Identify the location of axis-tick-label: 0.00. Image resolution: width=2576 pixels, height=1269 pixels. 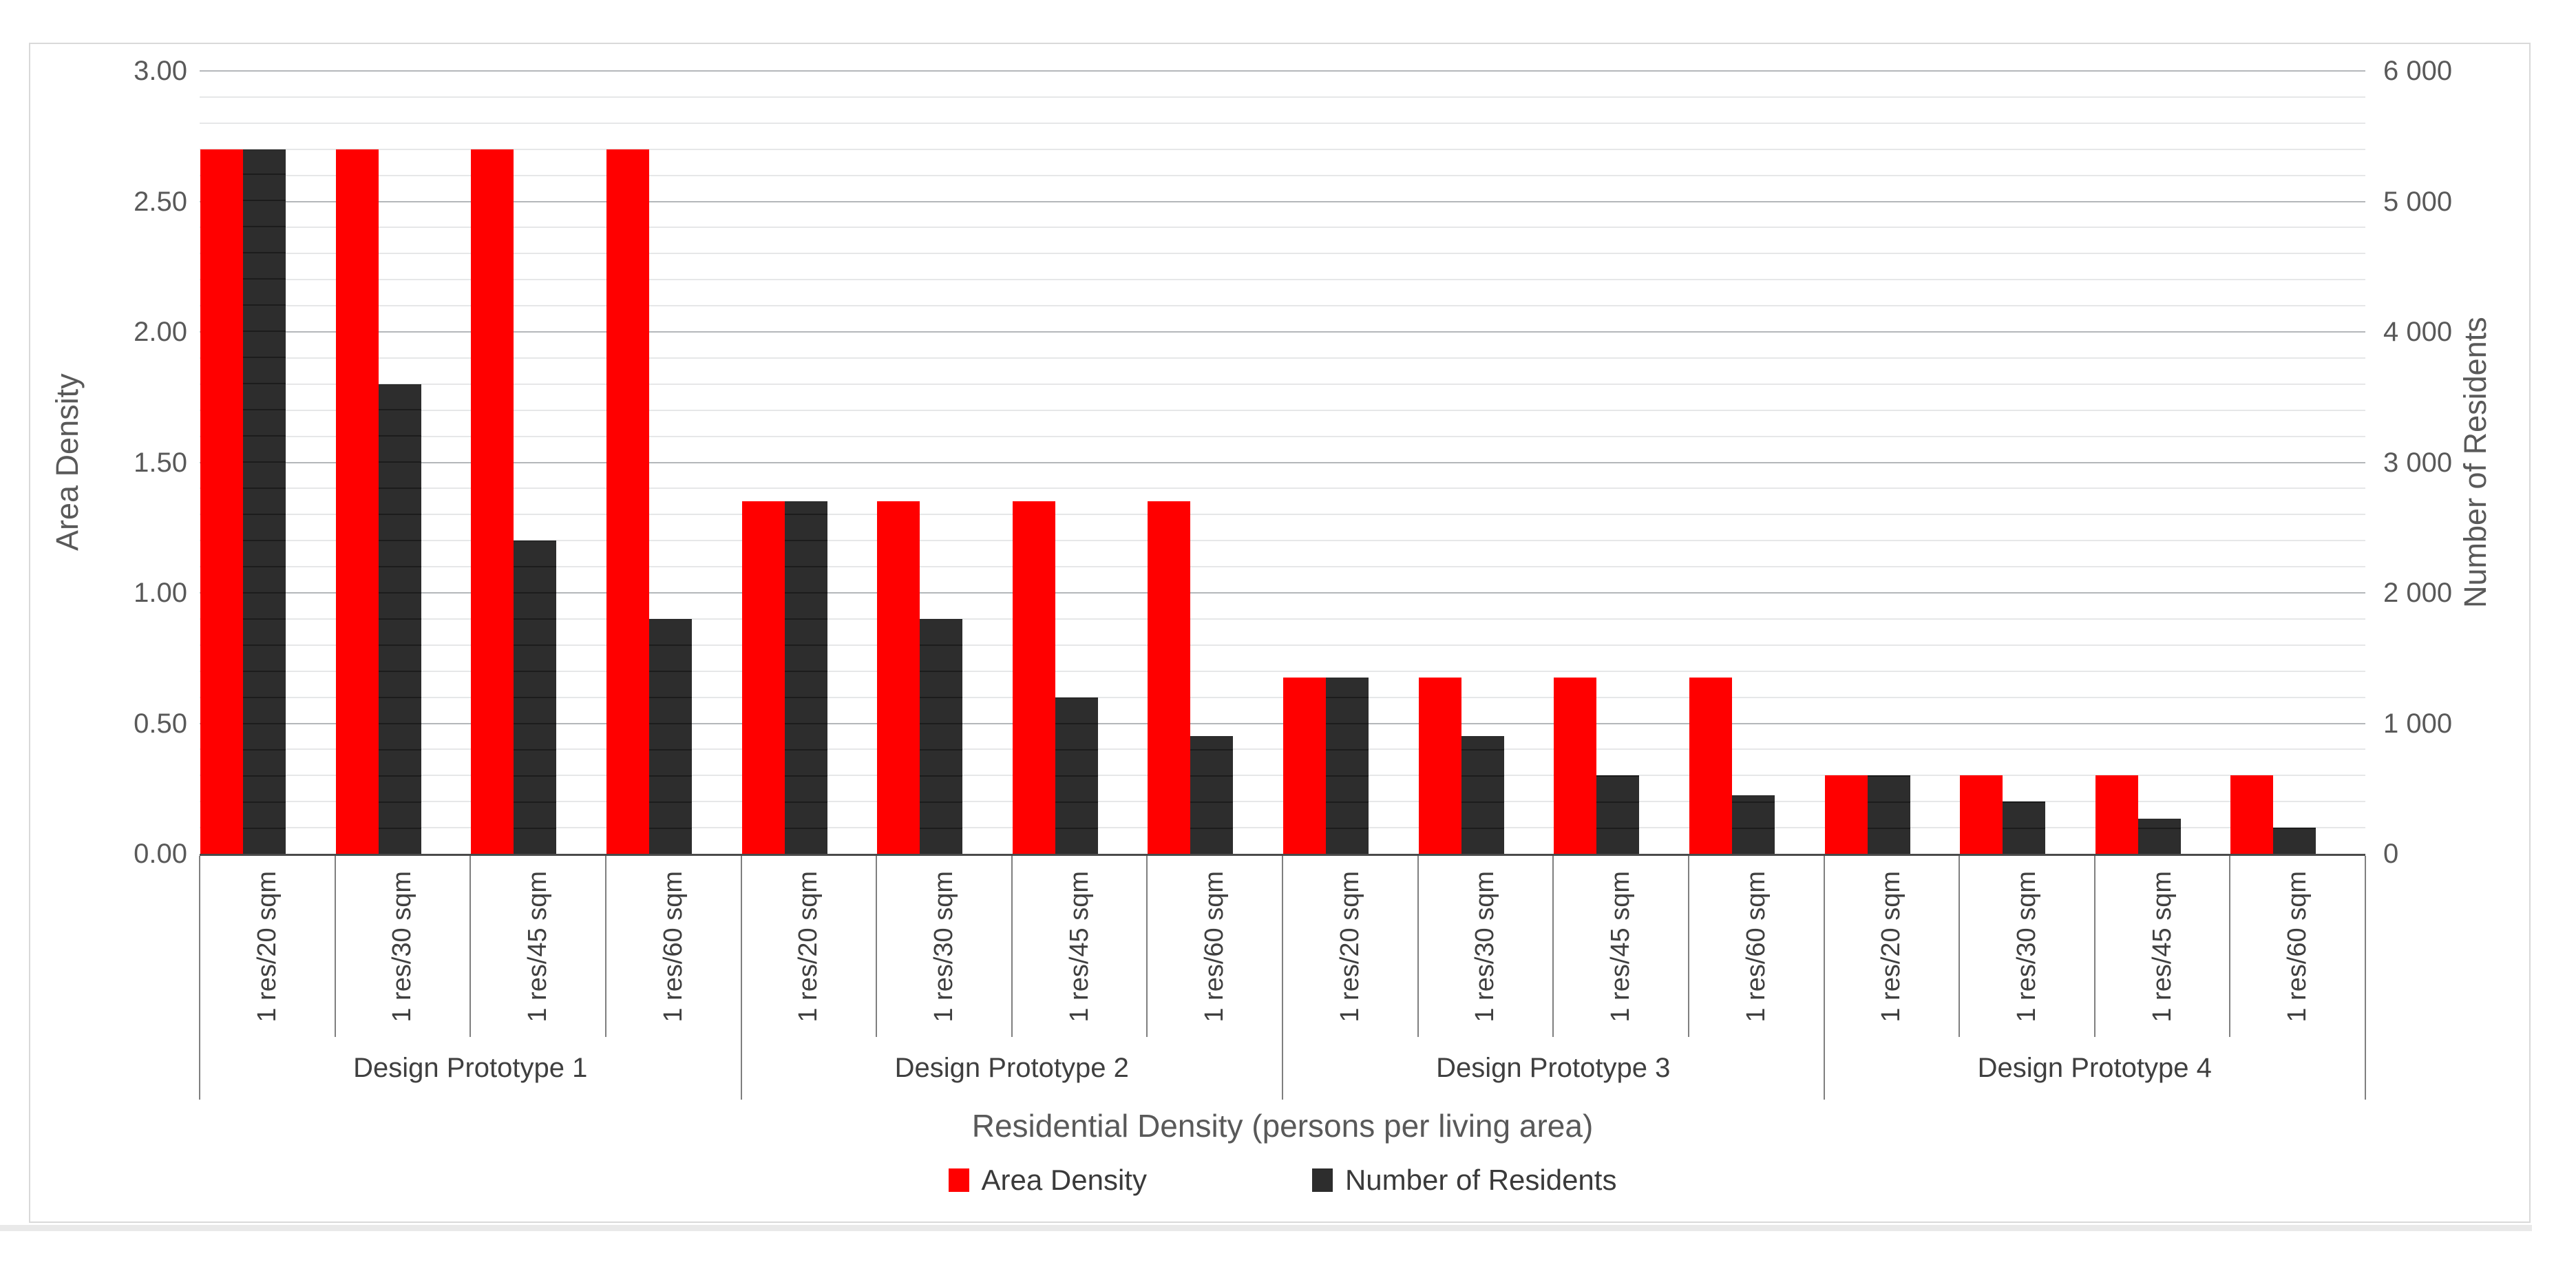
(161, 854).